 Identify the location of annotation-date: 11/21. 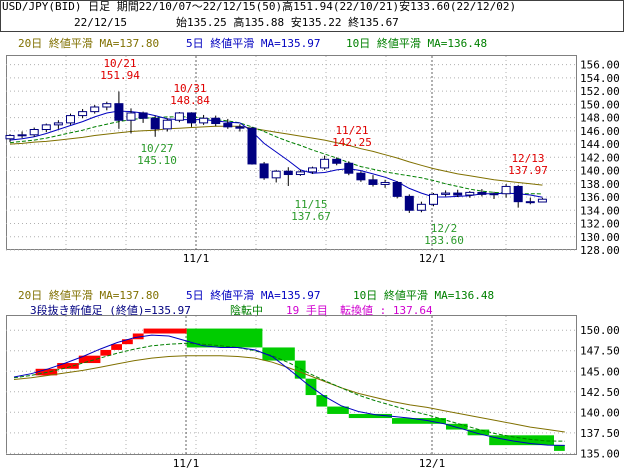
(351, 130).